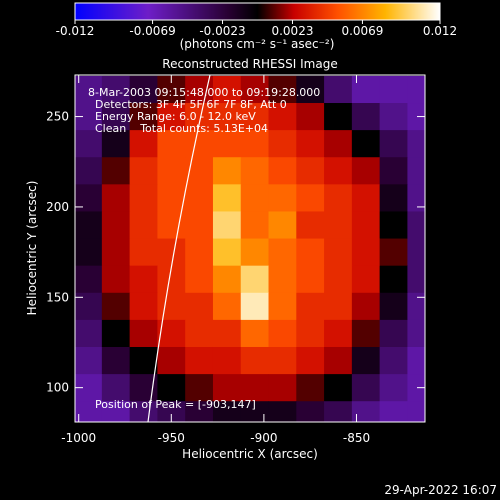  I want to click on chart-title: Reconstructed RHESSI Image, so click(249, 64).